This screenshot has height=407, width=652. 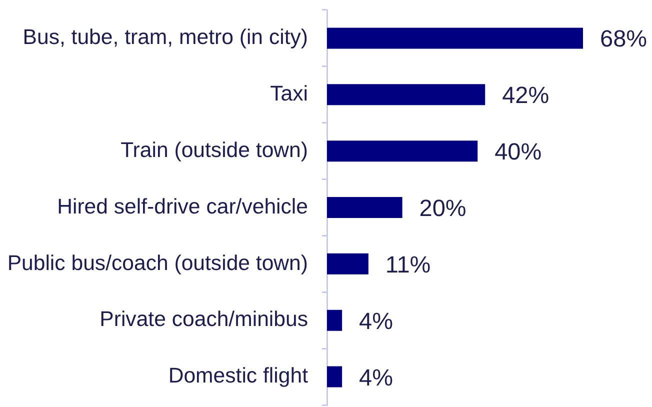 I want to click on y-tick-label: Domestic flight, so click(x=238, y=376).